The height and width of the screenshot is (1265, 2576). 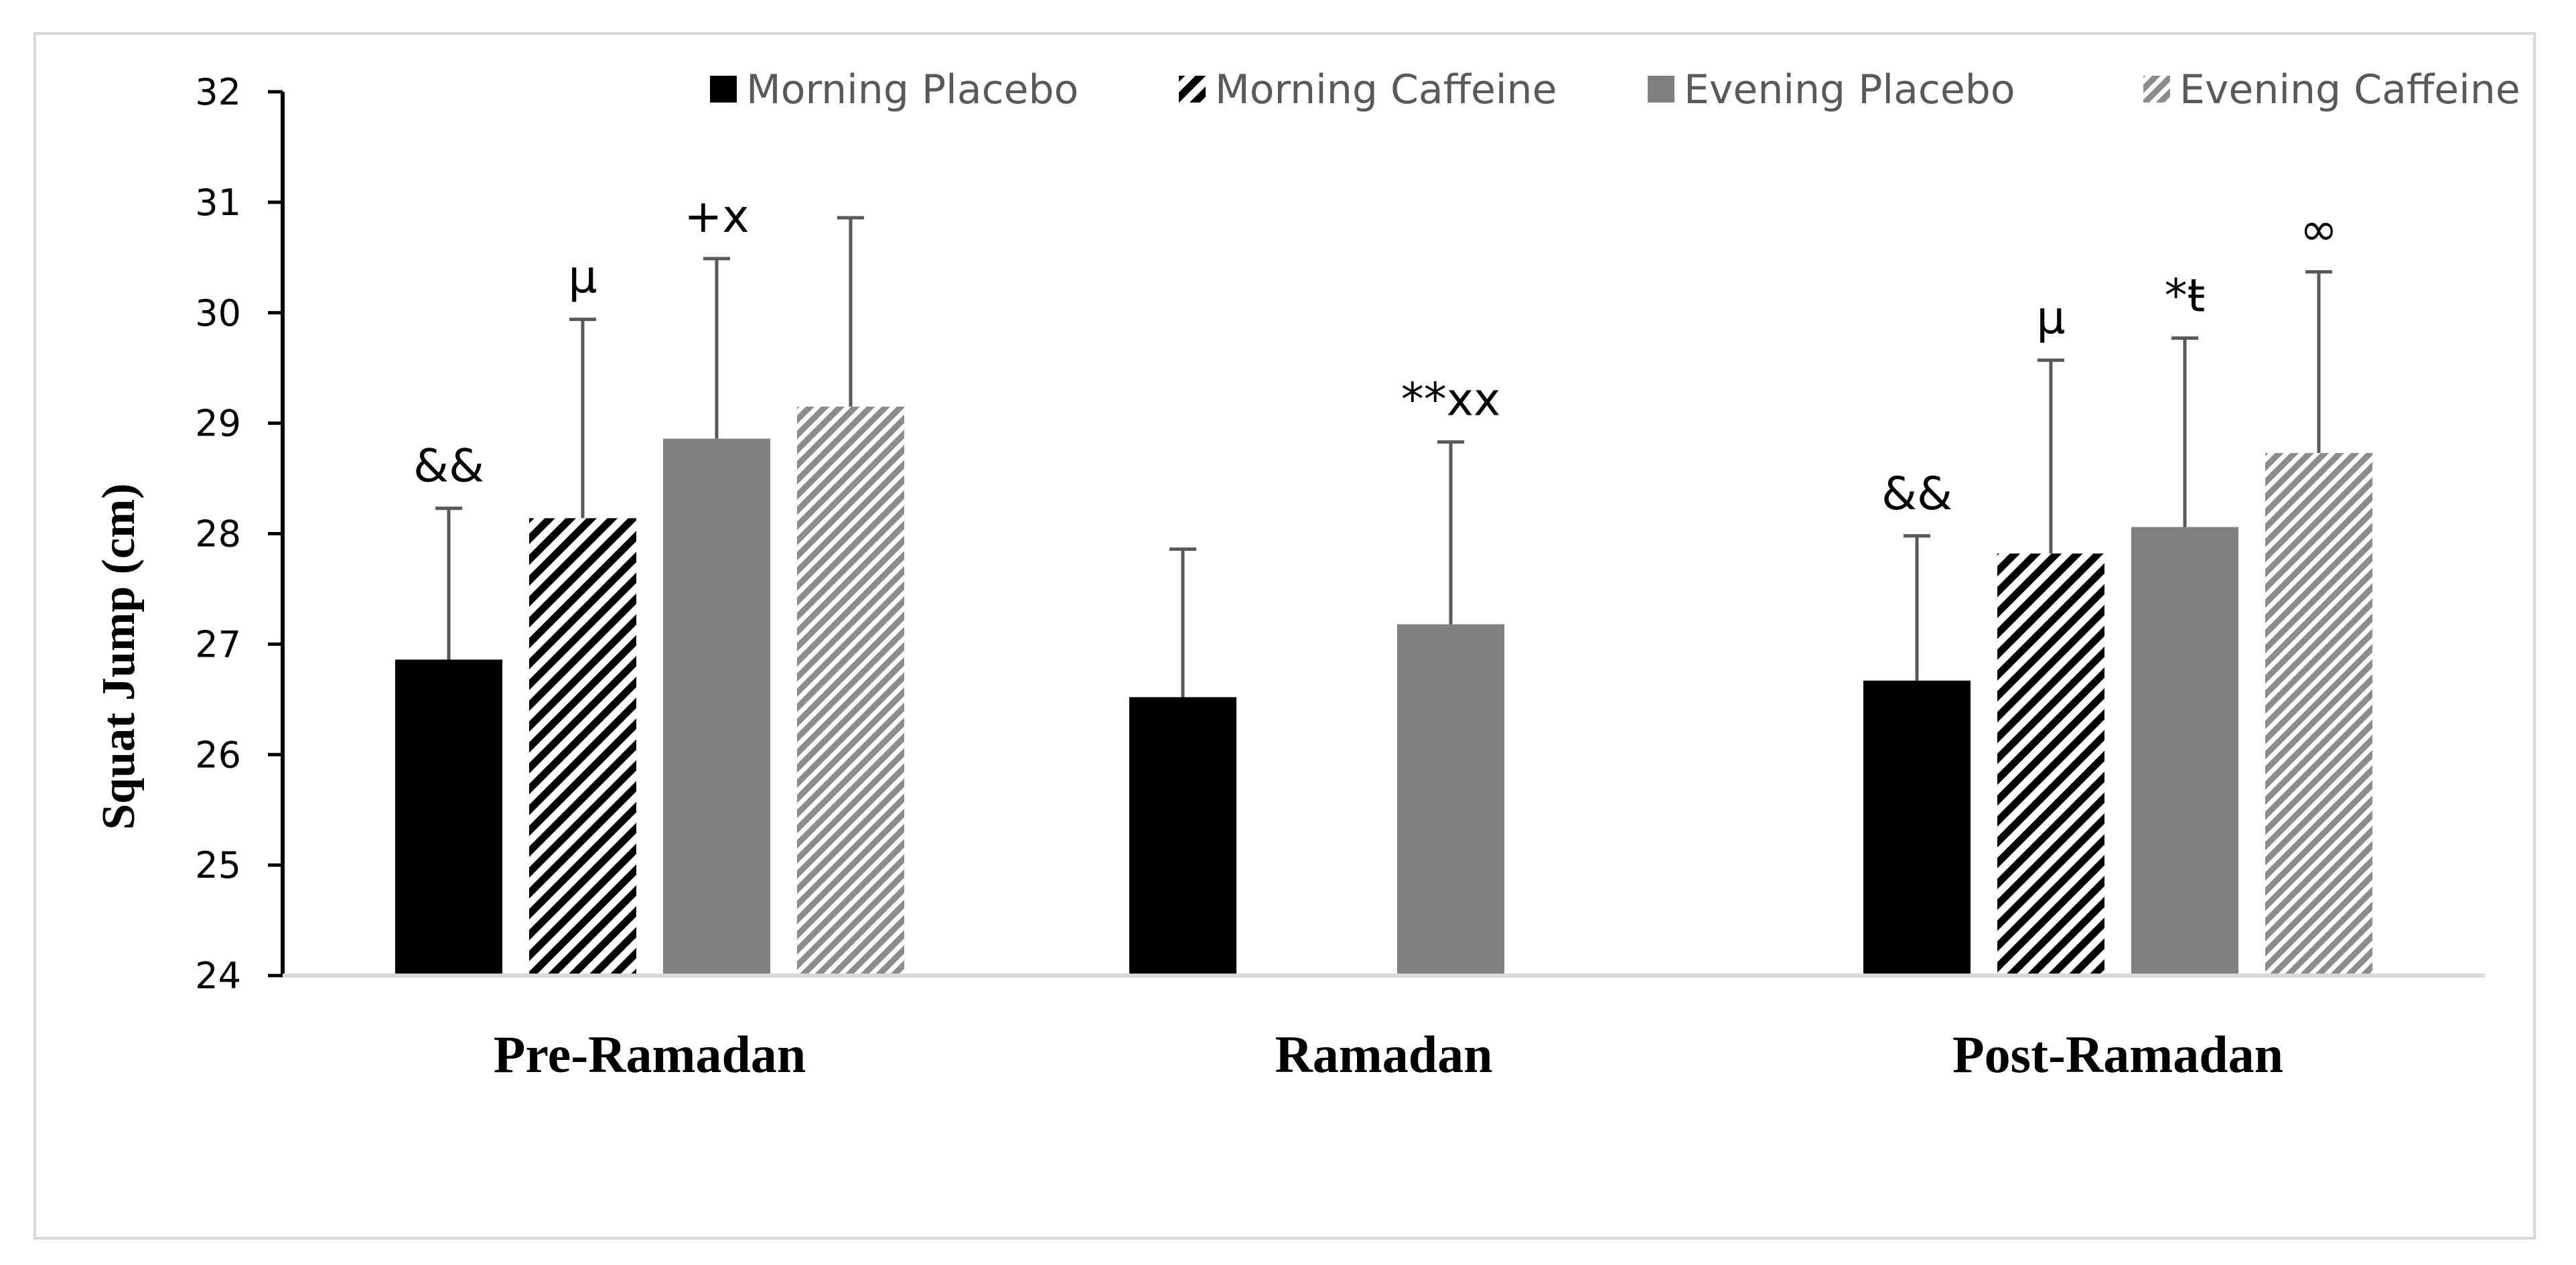 What do you see at coordinates (218, 534) in the screenshot?
I see `y-tick-label: 28` at bounding box center [218, 534].